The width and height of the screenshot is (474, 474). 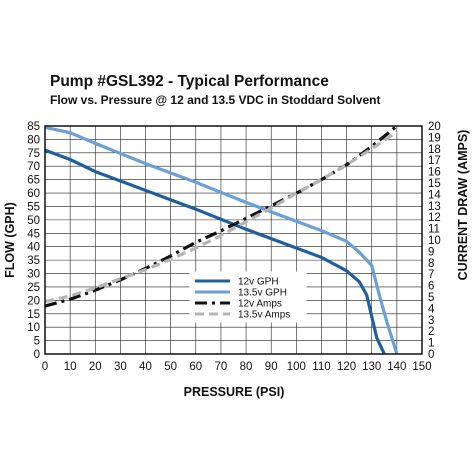 I want to click on y2-tick-label: 4, so click(x=431, y=309).